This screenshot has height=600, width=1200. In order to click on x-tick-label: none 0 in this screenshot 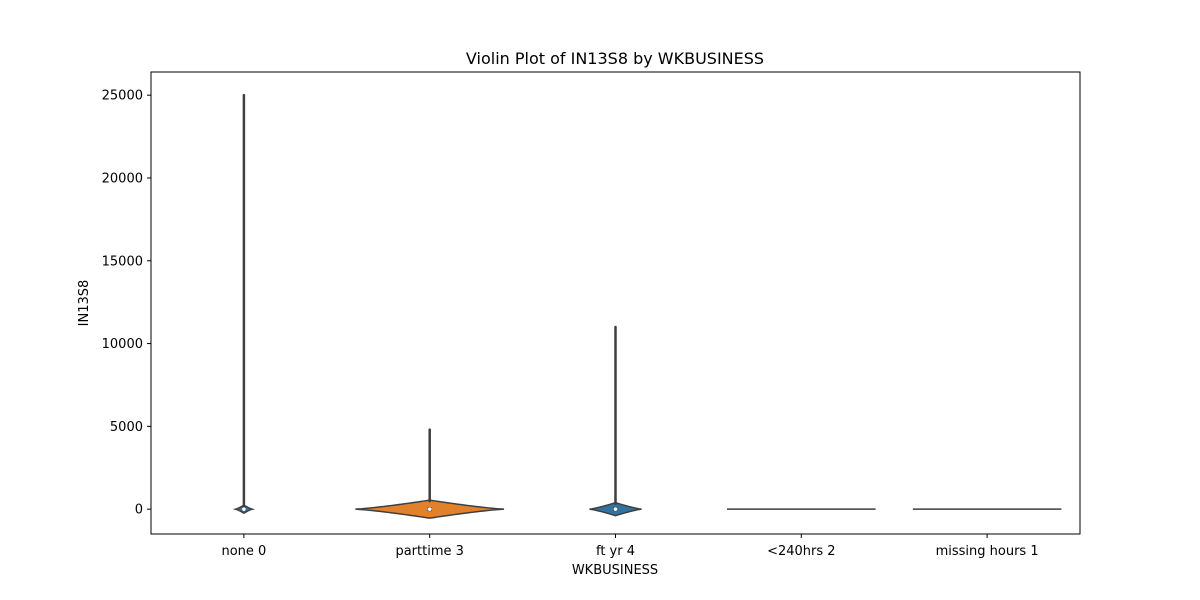, I will do `click(243, 551)`.